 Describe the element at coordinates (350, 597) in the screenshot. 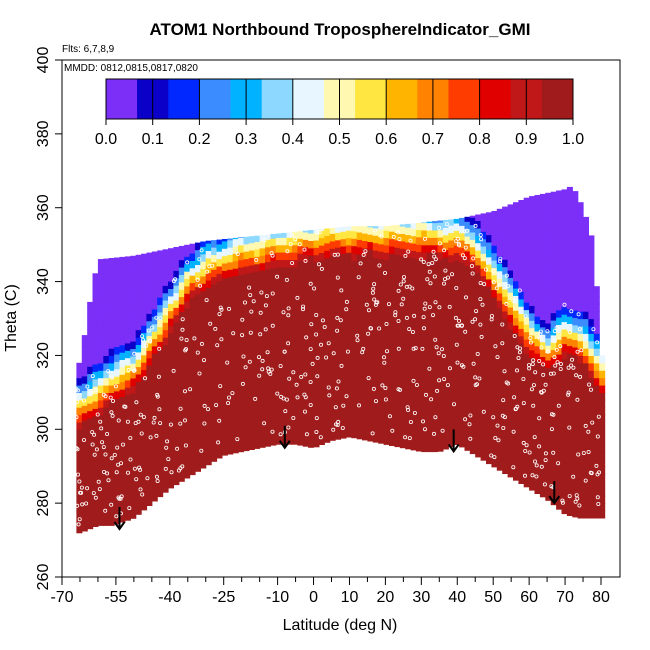

I see `x-tick-label: 10` at that location.